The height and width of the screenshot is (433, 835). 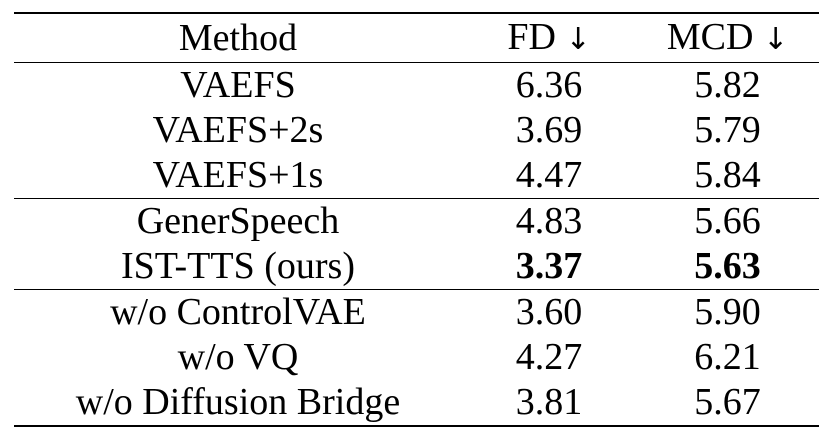 I want to click on header-mcd-label: MCD, so click(x=714, y=36).